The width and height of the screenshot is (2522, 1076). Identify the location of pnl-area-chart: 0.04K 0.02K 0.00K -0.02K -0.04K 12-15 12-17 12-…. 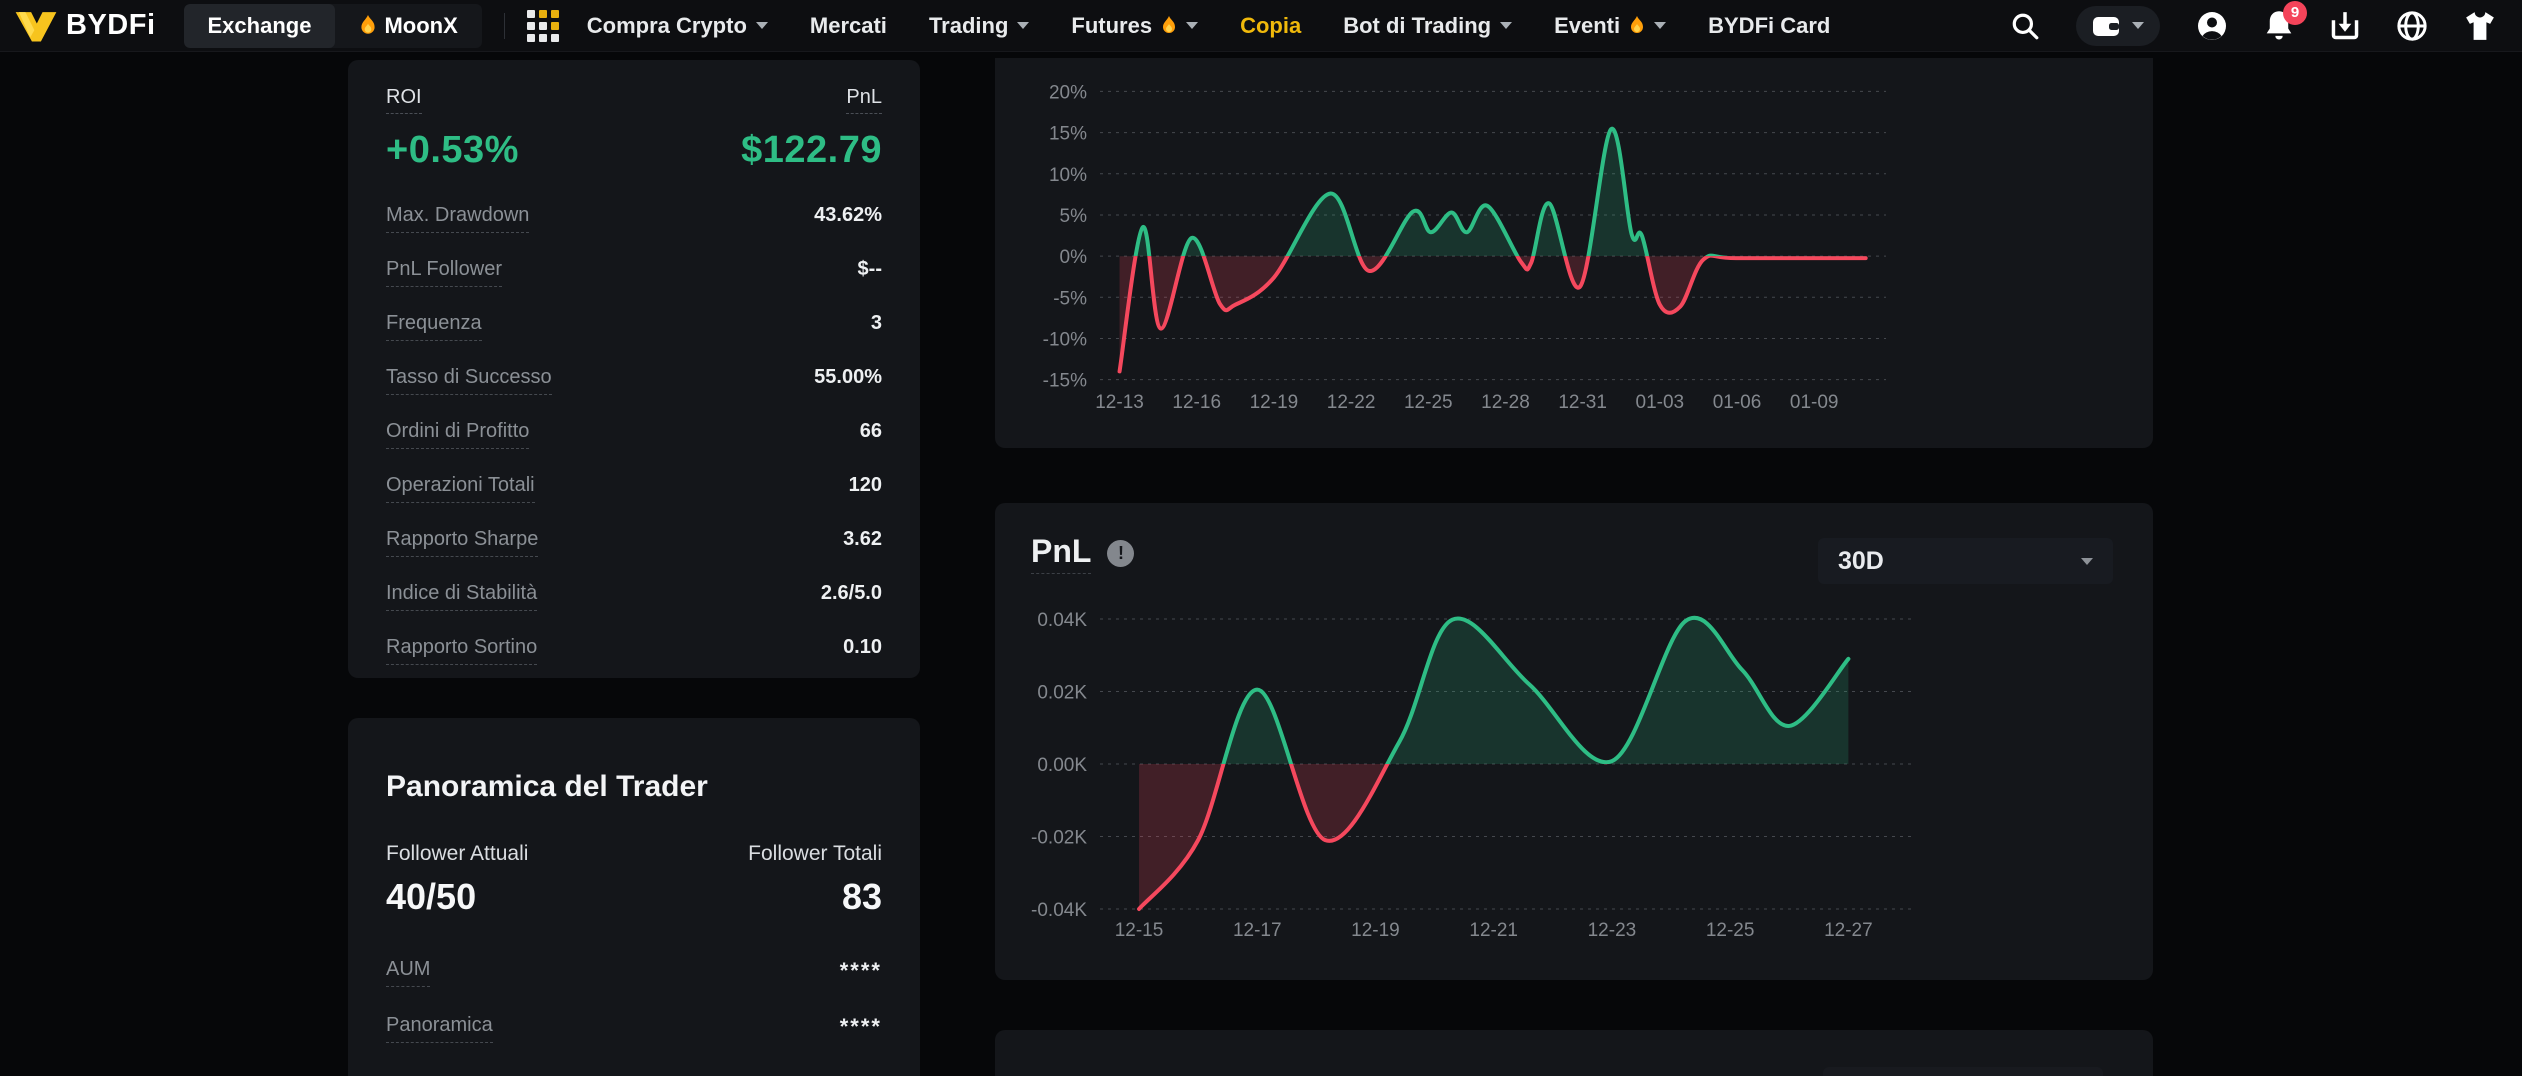
(1472, 775).